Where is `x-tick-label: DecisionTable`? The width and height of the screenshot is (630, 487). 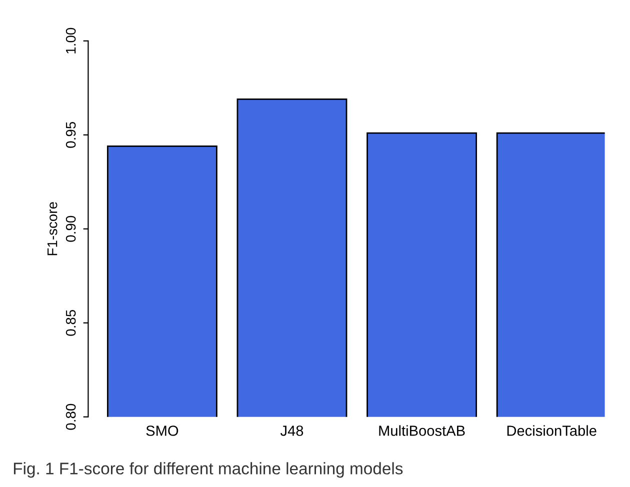
x-tick-label: DecisionTable is located at coordinates (551, 430).